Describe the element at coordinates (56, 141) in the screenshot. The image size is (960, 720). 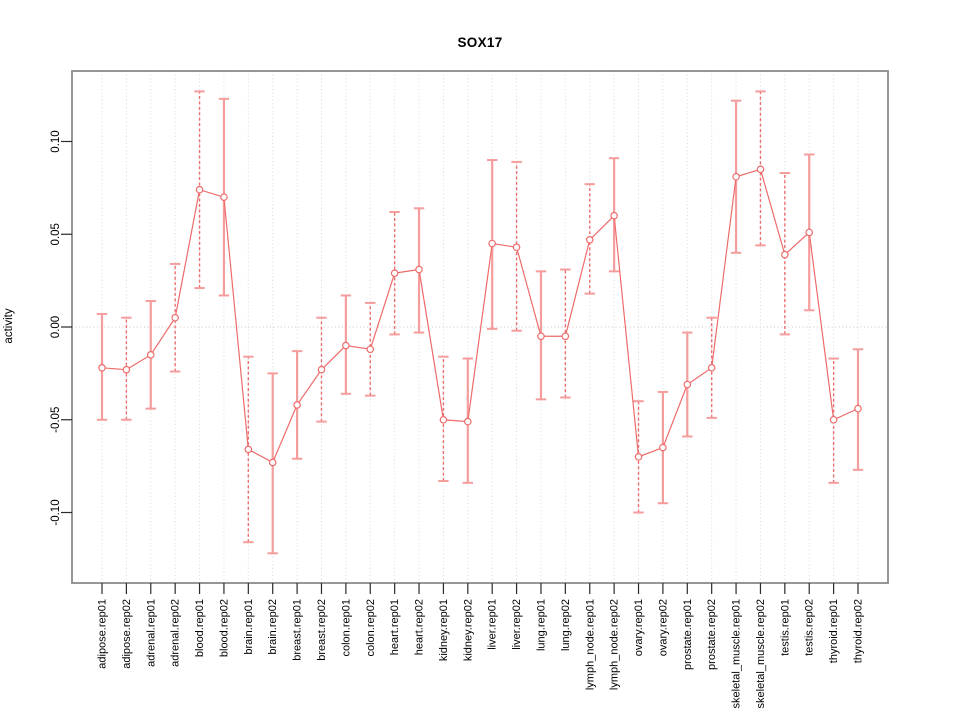
I see `y-tick-label: 0.10` at that location.